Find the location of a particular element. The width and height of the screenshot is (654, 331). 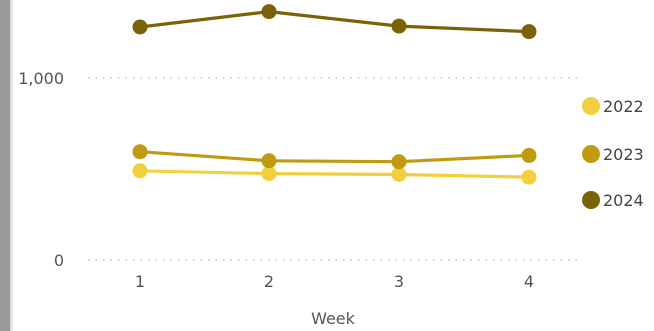

series-2023 is located at coordinates (334, 157).